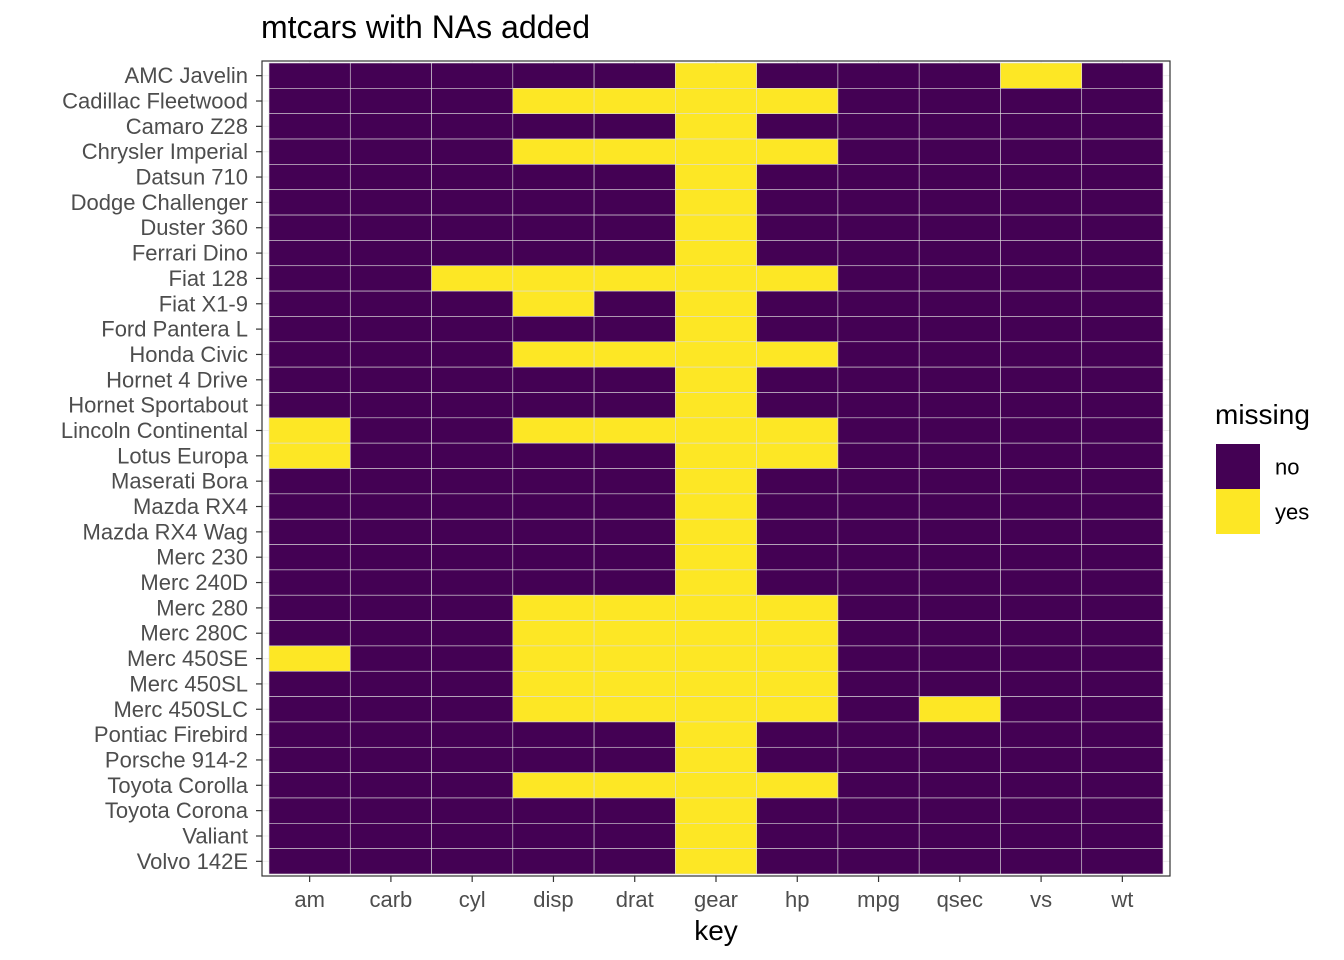  Describe the element at coordinates (797, 899) in the screenshot. I see `x-tick-label: hp` at that location.